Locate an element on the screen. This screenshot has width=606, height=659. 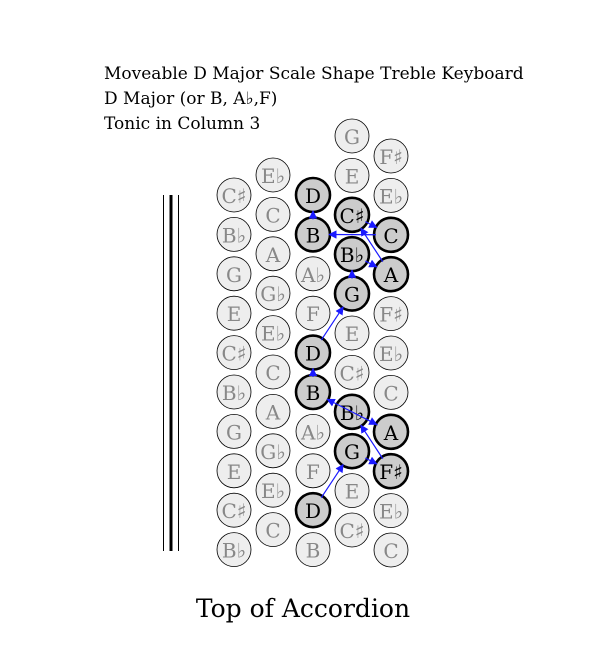
button-col5-8: F♯ is located at coordinates (391, 471).